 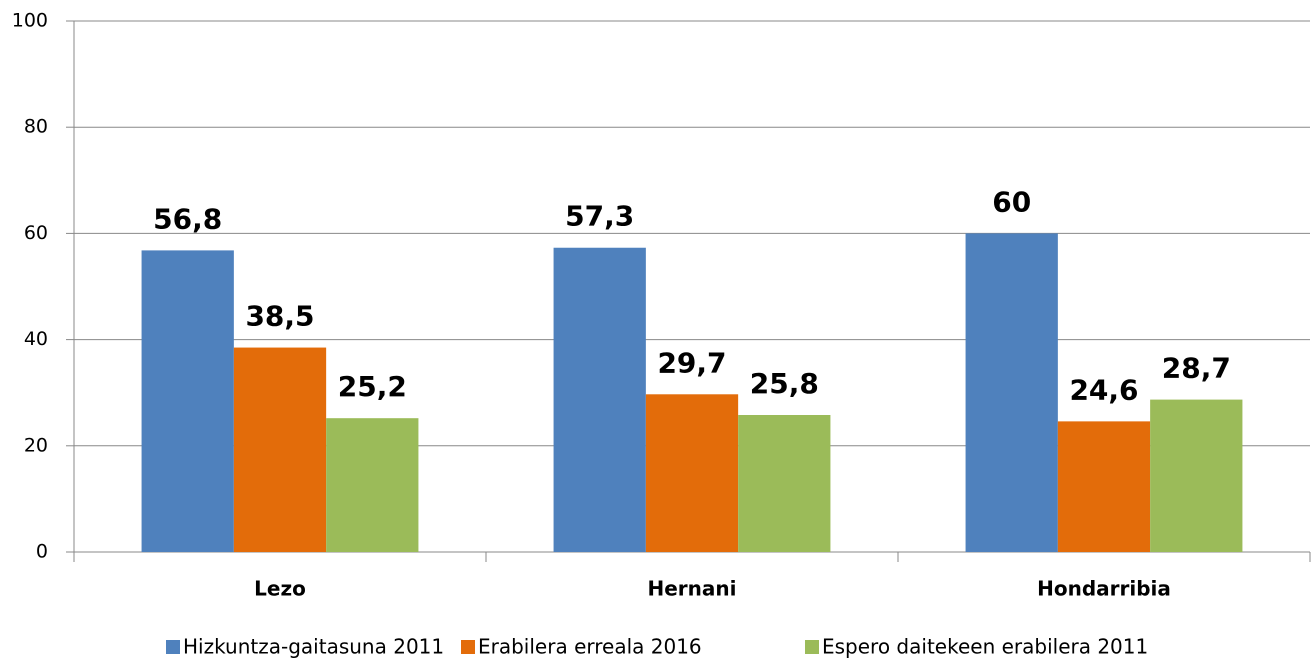 What do you see at coordinates (313, 647) in the screenshot?
I see `legend-label: Hizkuntza-gaitasuna 2011` at bounding box center [313, 647].